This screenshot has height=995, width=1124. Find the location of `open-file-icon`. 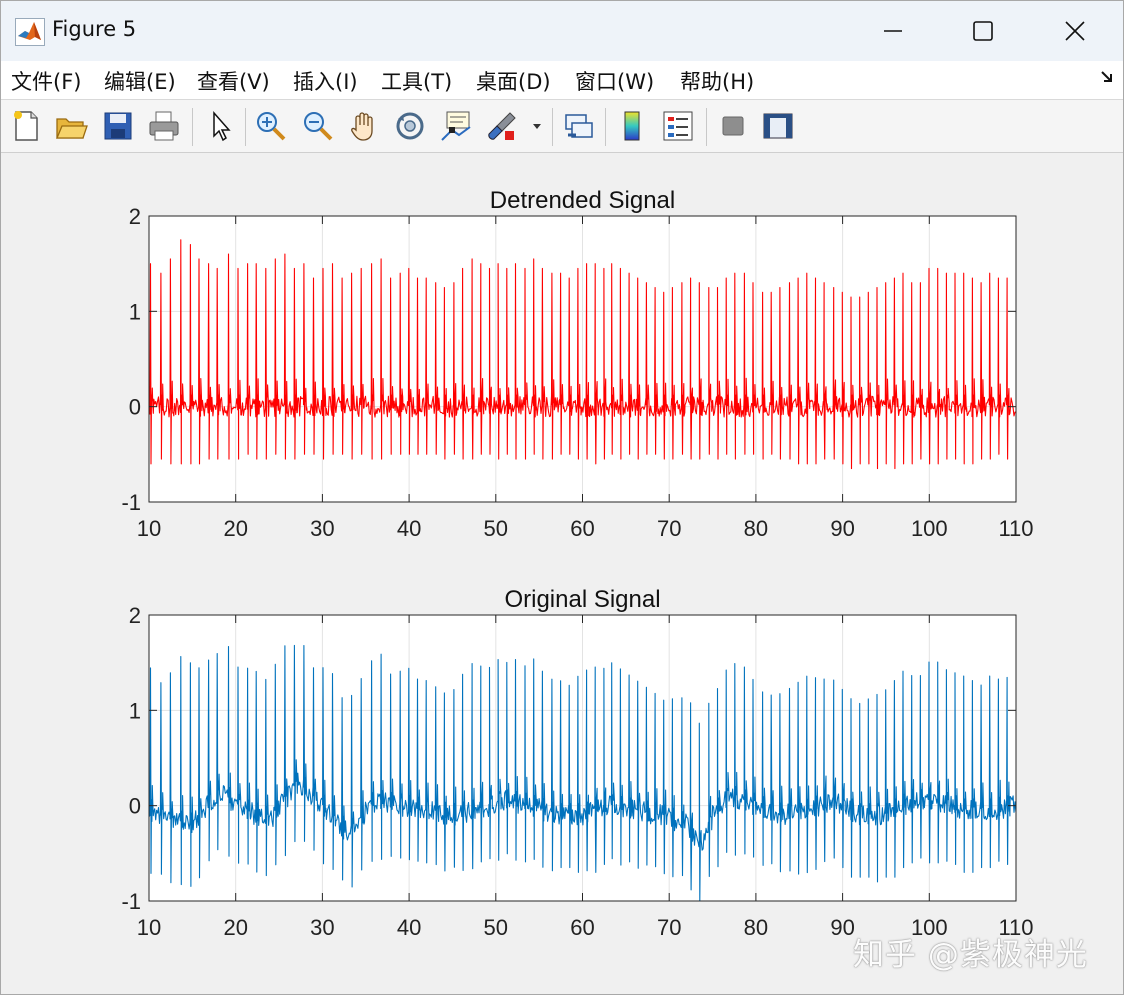

open-file-icon is located at coordinates (71, 126).